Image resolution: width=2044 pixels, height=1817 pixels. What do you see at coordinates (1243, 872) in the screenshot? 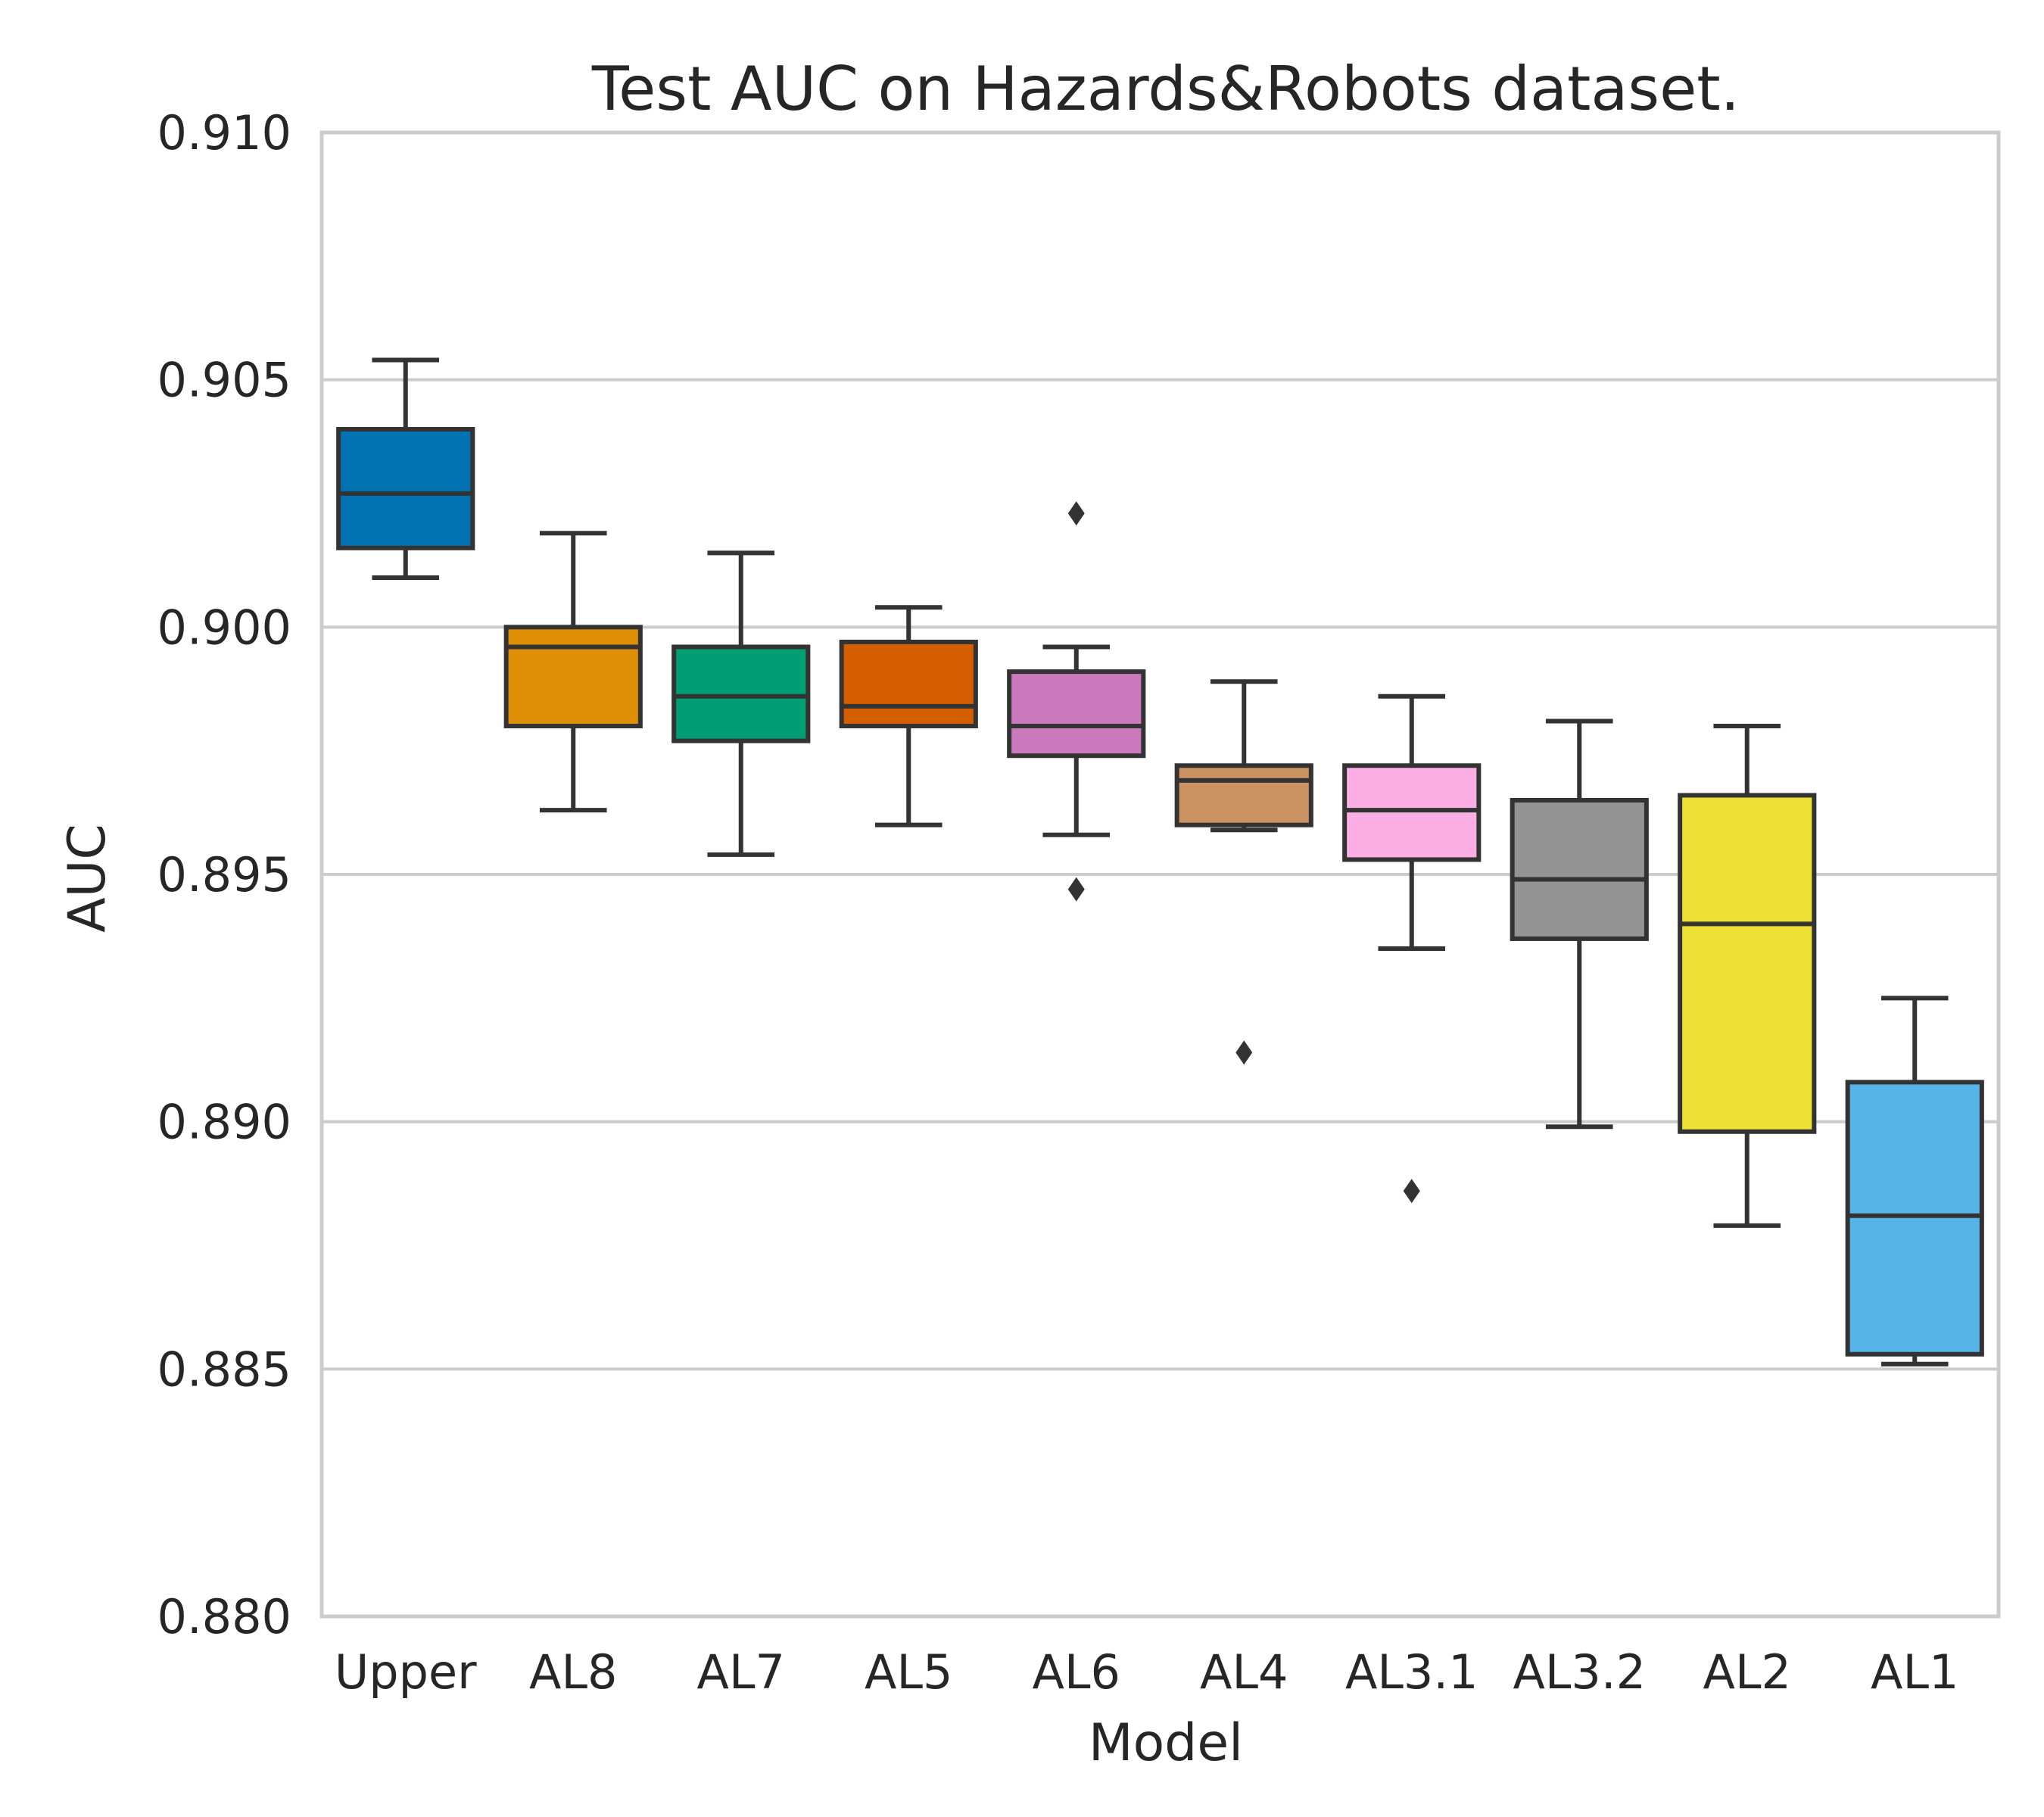
I see `box-al4` at bounding box center [1243, 872].